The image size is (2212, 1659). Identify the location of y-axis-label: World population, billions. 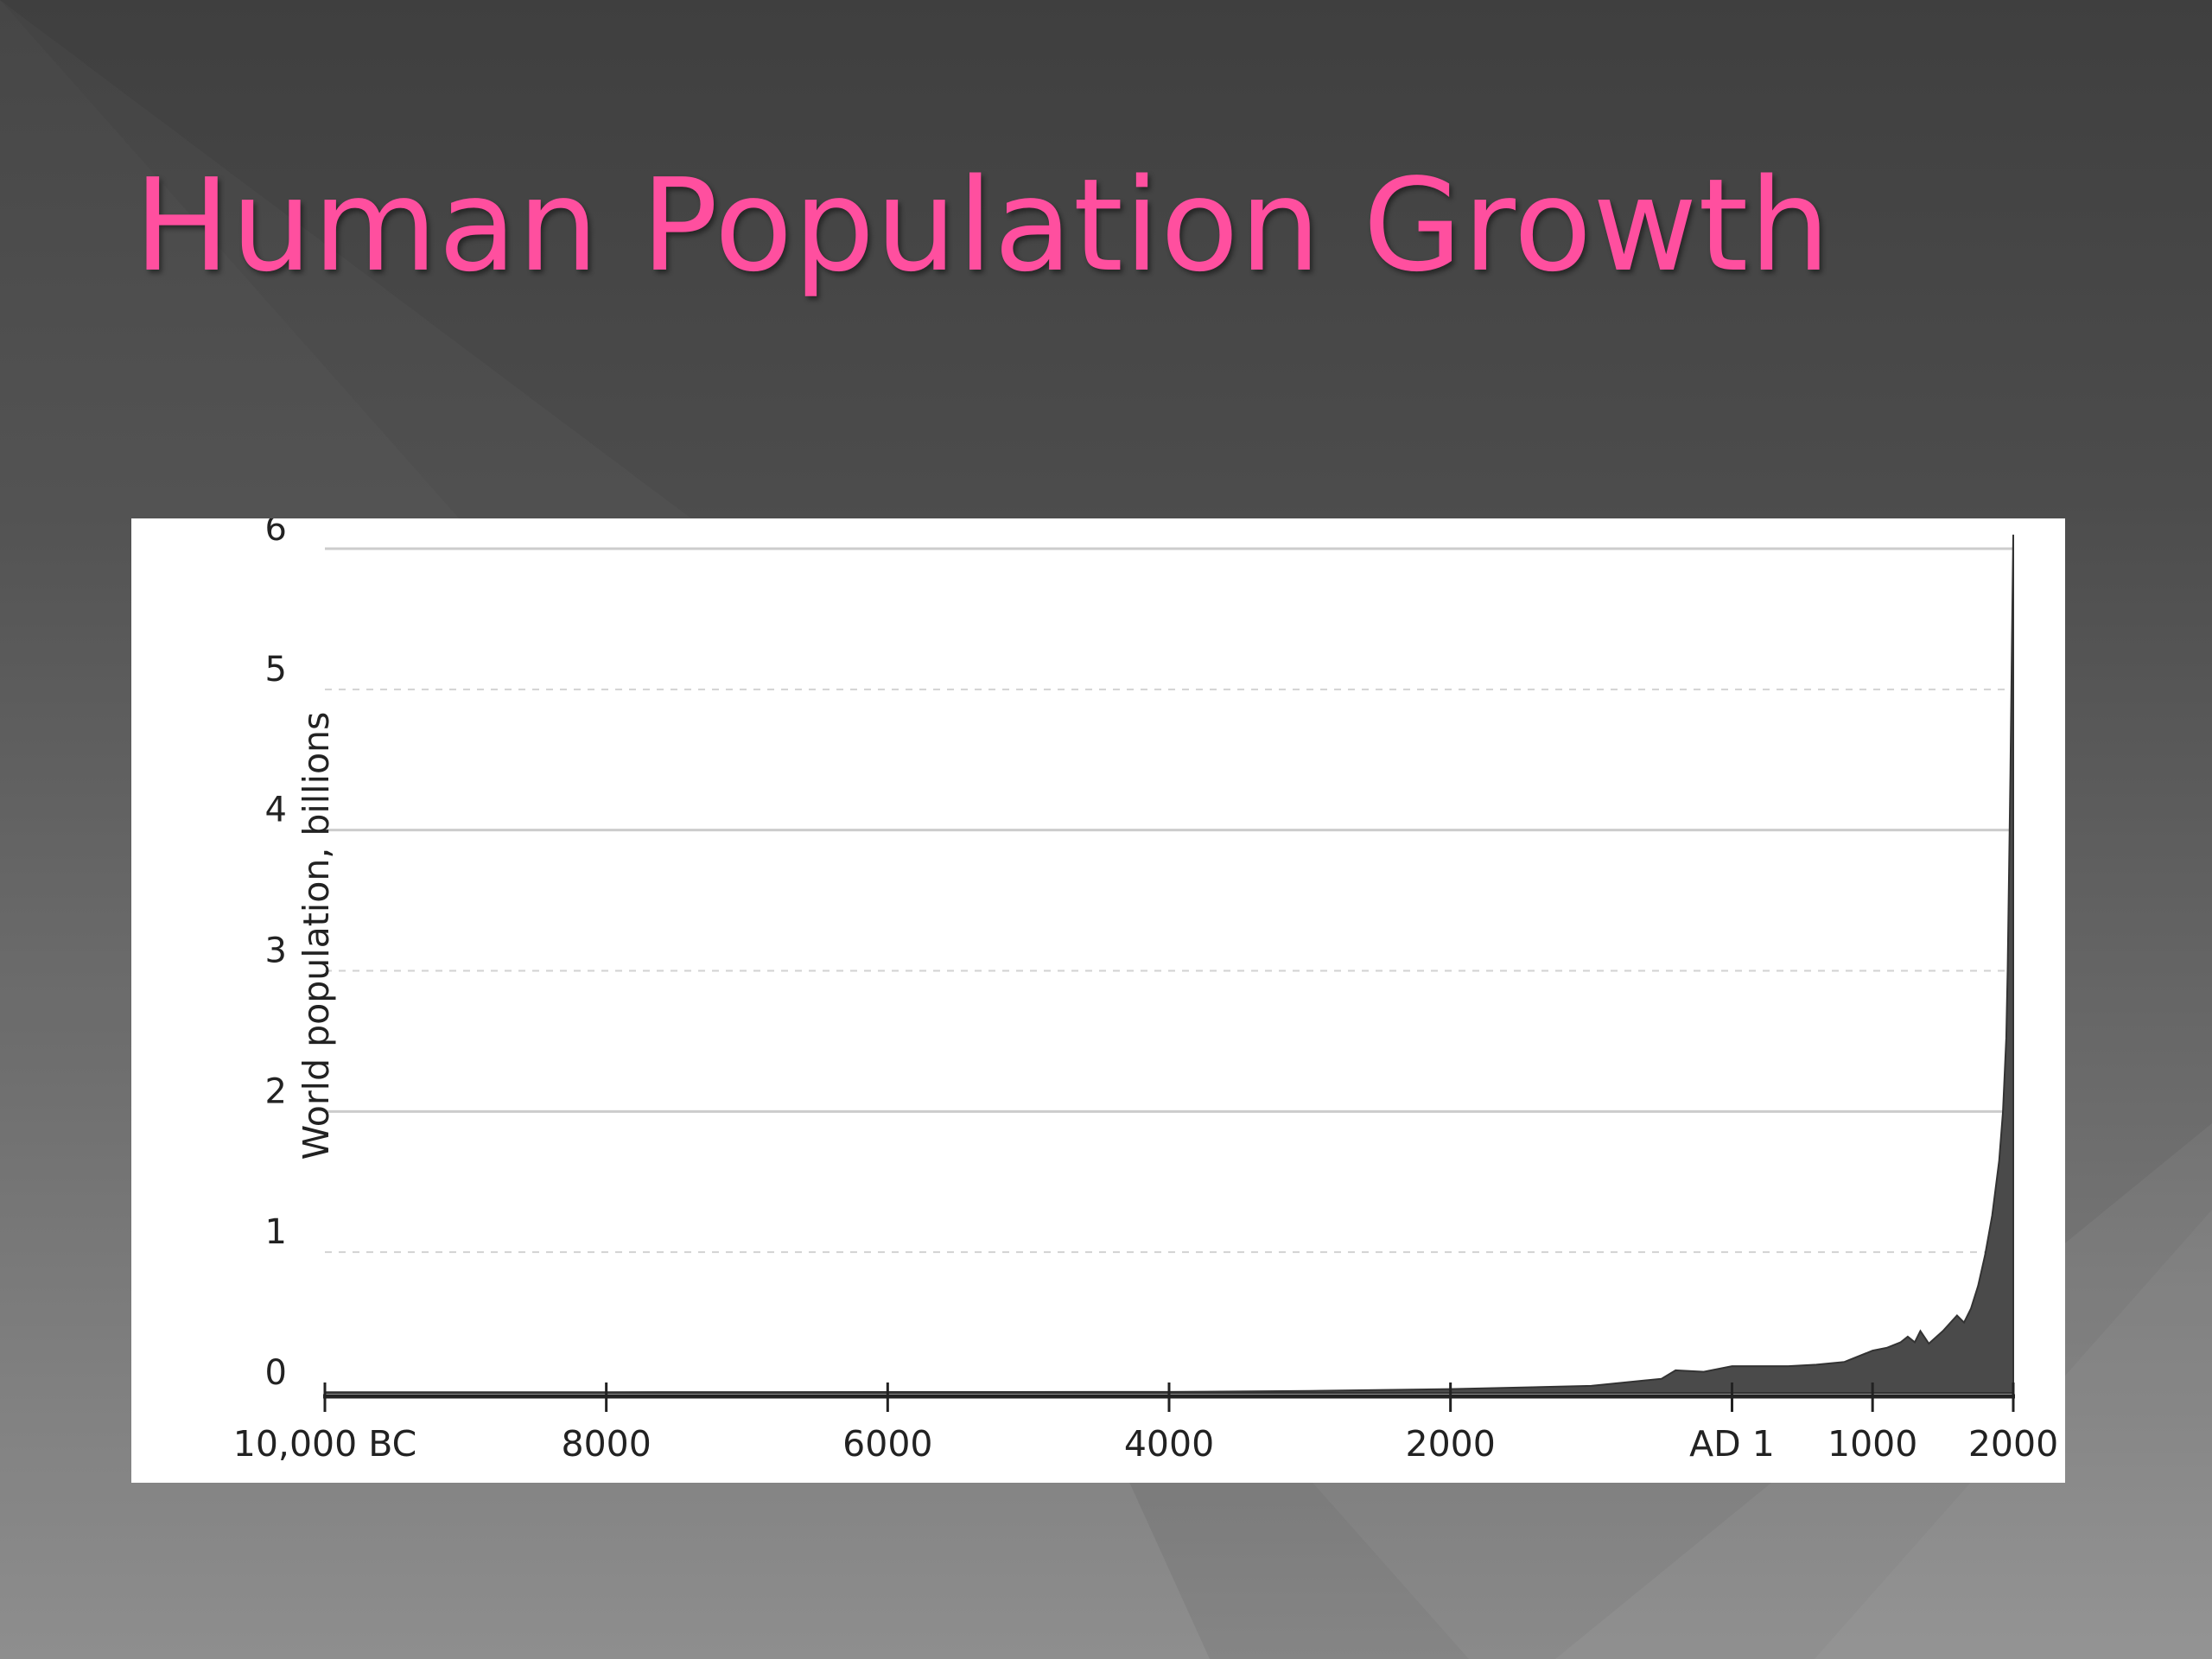
(316, 936).